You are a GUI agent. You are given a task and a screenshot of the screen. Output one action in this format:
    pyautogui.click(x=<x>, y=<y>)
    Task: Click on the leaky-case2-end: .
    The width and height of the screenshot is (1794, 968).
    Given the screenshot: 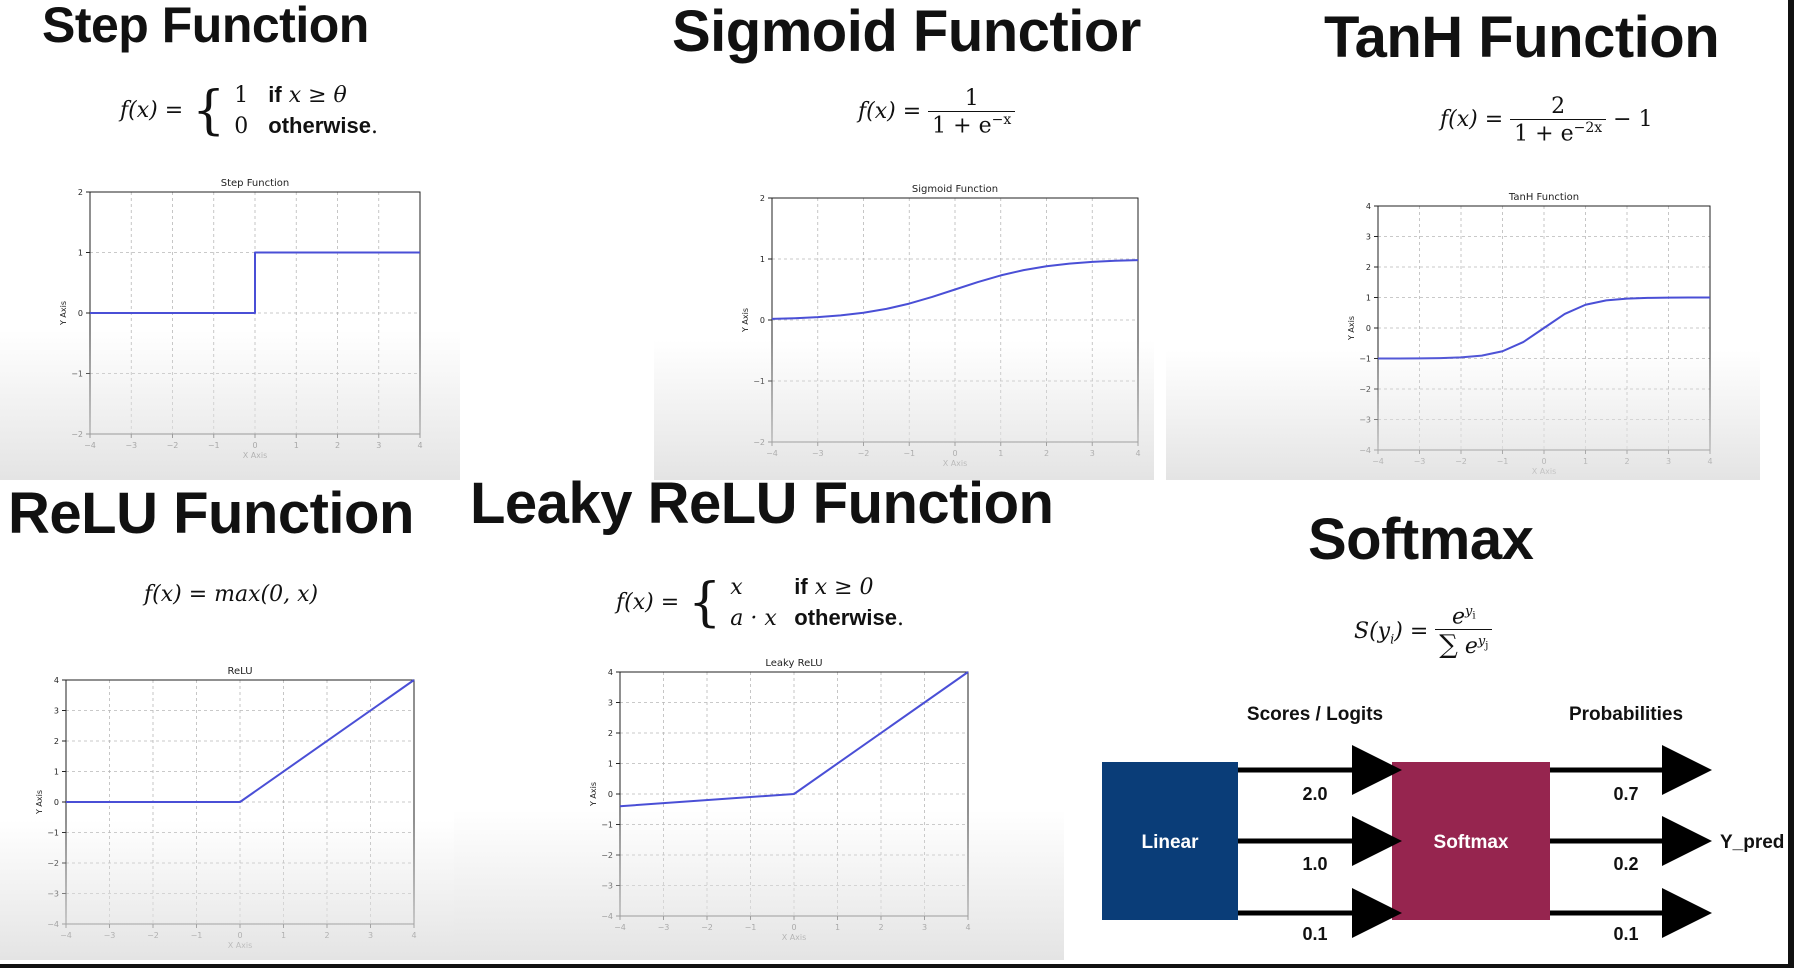 What is the action you would take?
    pyautogui.click(x=900, y=618)
    